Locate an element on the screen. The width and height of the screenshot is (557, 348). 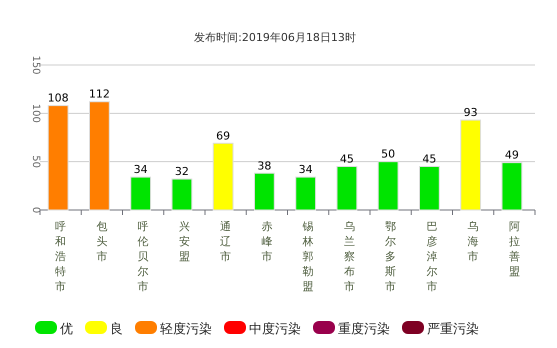
x-tick-label: 乌兰察布市 is located at coordinates (349, 256).